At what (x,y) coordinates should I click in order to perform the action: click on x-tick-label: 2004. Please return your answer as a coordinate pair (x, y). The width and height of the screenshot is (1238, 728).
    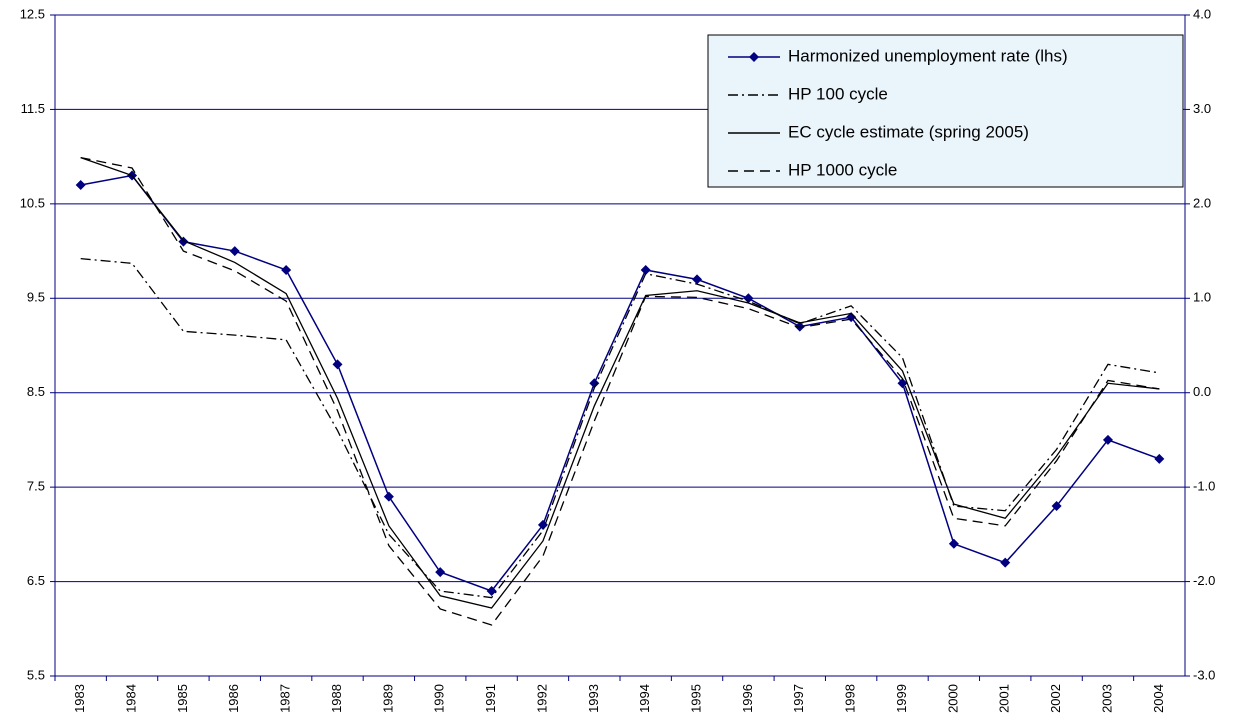
    Looking at the image, I should click on (1158, 698).